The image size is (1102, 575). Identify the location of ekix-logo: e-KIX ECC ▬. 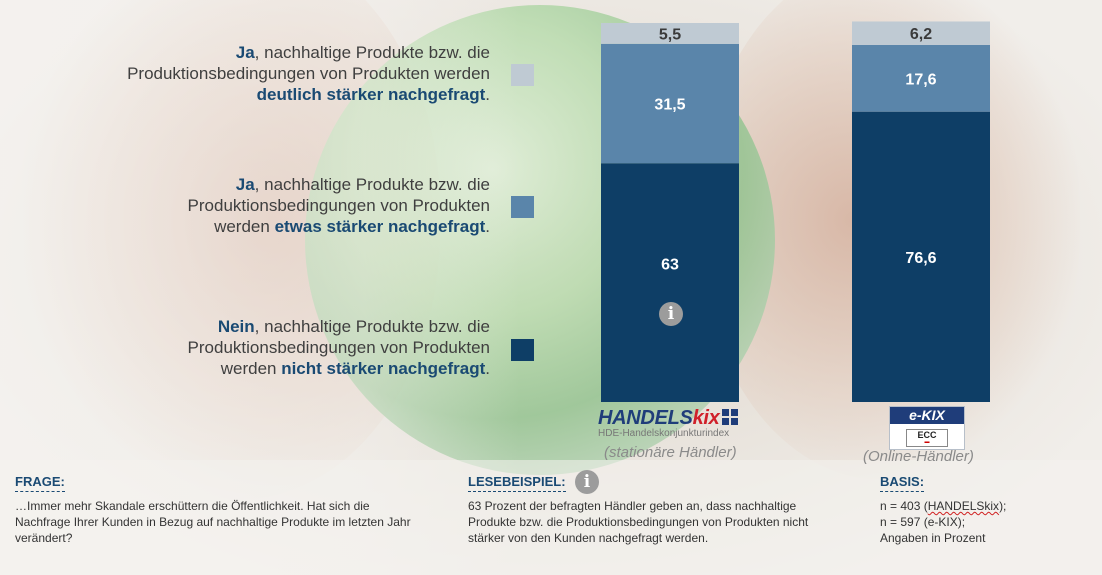
(927, 428).